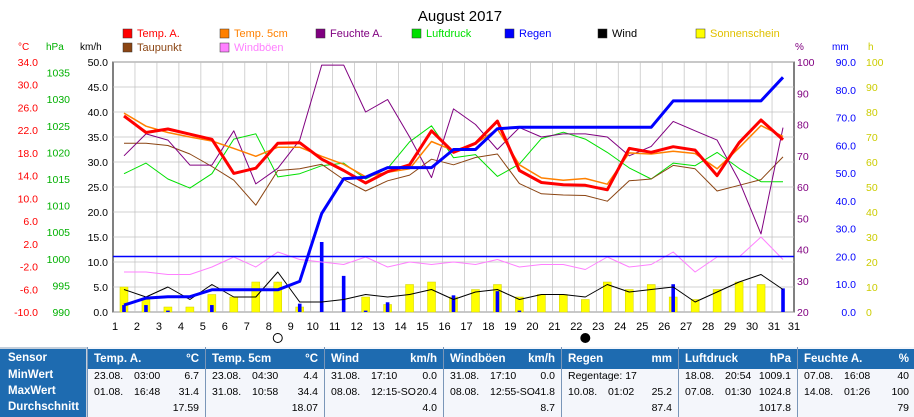  I want to click on stats-time: 10:58, so click(265, 392).